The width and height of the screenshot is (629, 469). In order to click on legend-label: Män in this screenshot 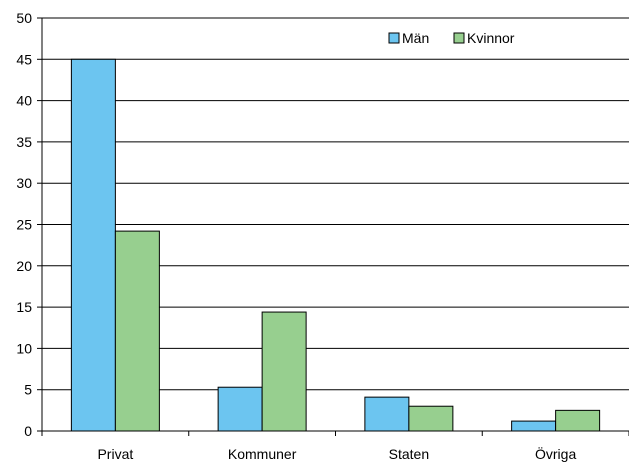, I will do `click(415, 38)`.